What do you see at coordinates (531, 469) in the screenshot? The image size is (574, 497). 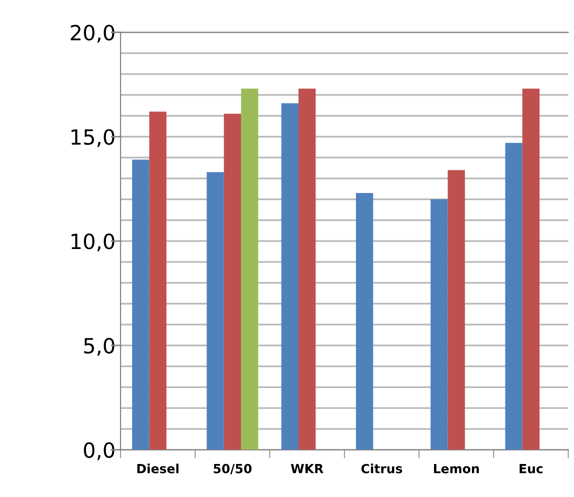 I see `x-tick-label: Euc` at bounding box center [531, 469].